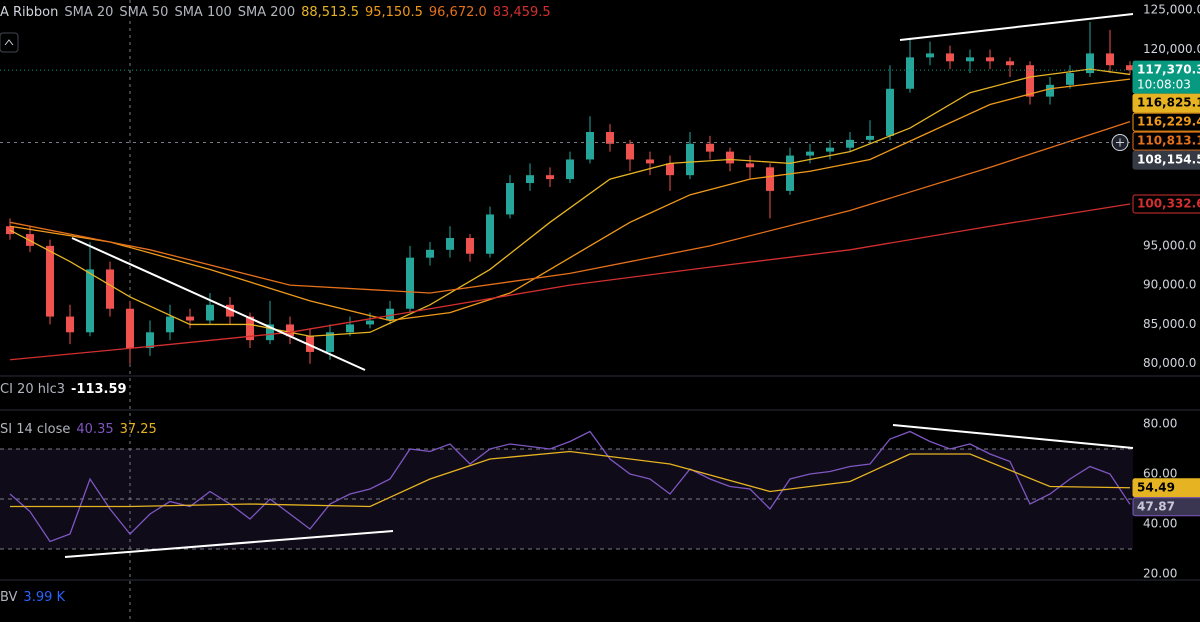 The image size is (1200, 622). Describe the element at coordinates (1171, 10) in the screenshot. I see `y-tick-label: 125,000.0` at that location.